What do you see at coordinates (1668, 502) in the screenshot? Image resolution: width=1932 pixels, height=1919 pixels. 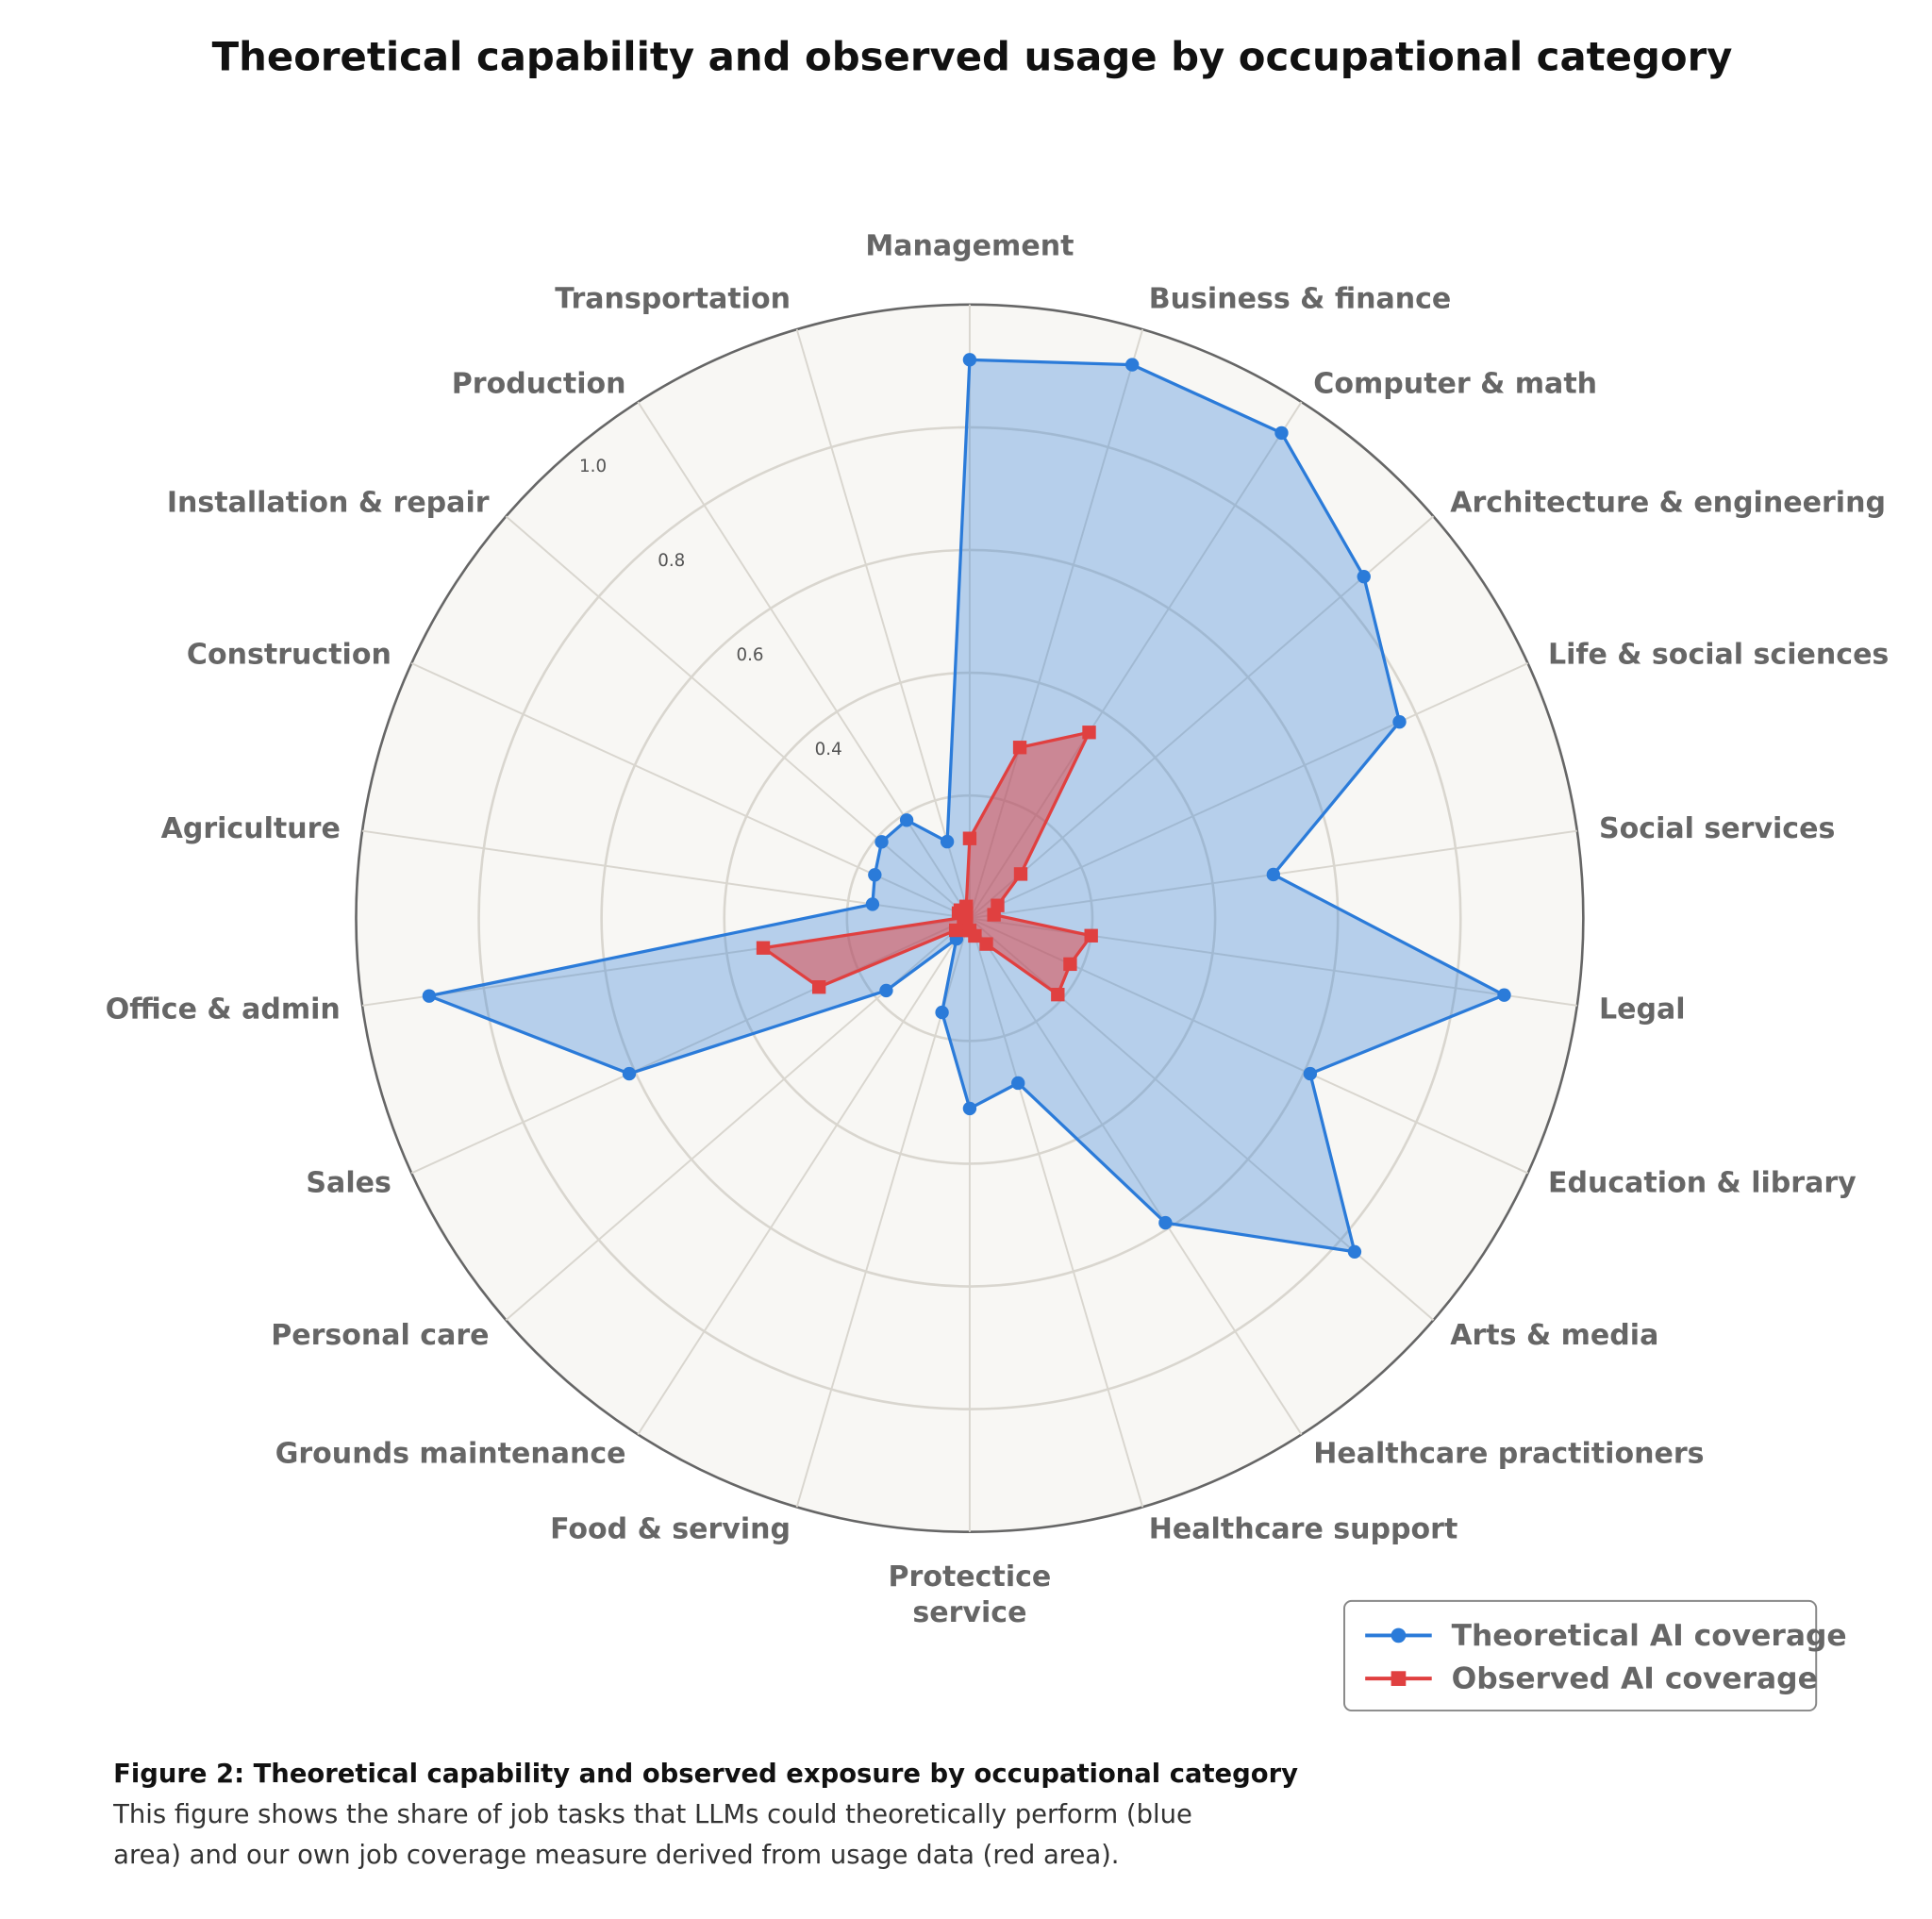 I see `category-label: Architecture & engineering` at bounding box center [1668, 502].